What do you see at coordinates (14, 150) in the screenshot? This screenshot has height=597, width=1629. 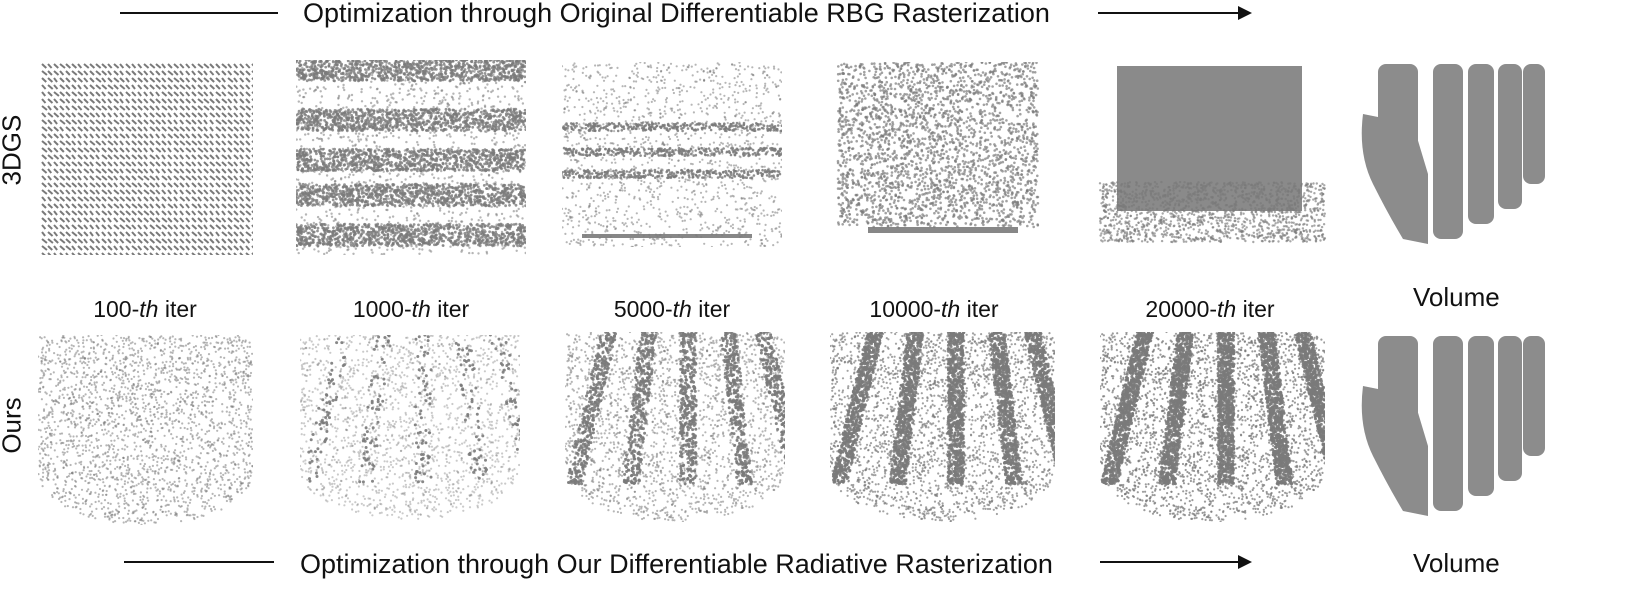 I see `row-label-3dgs: 3DGS` at bounding box center [14, 150].